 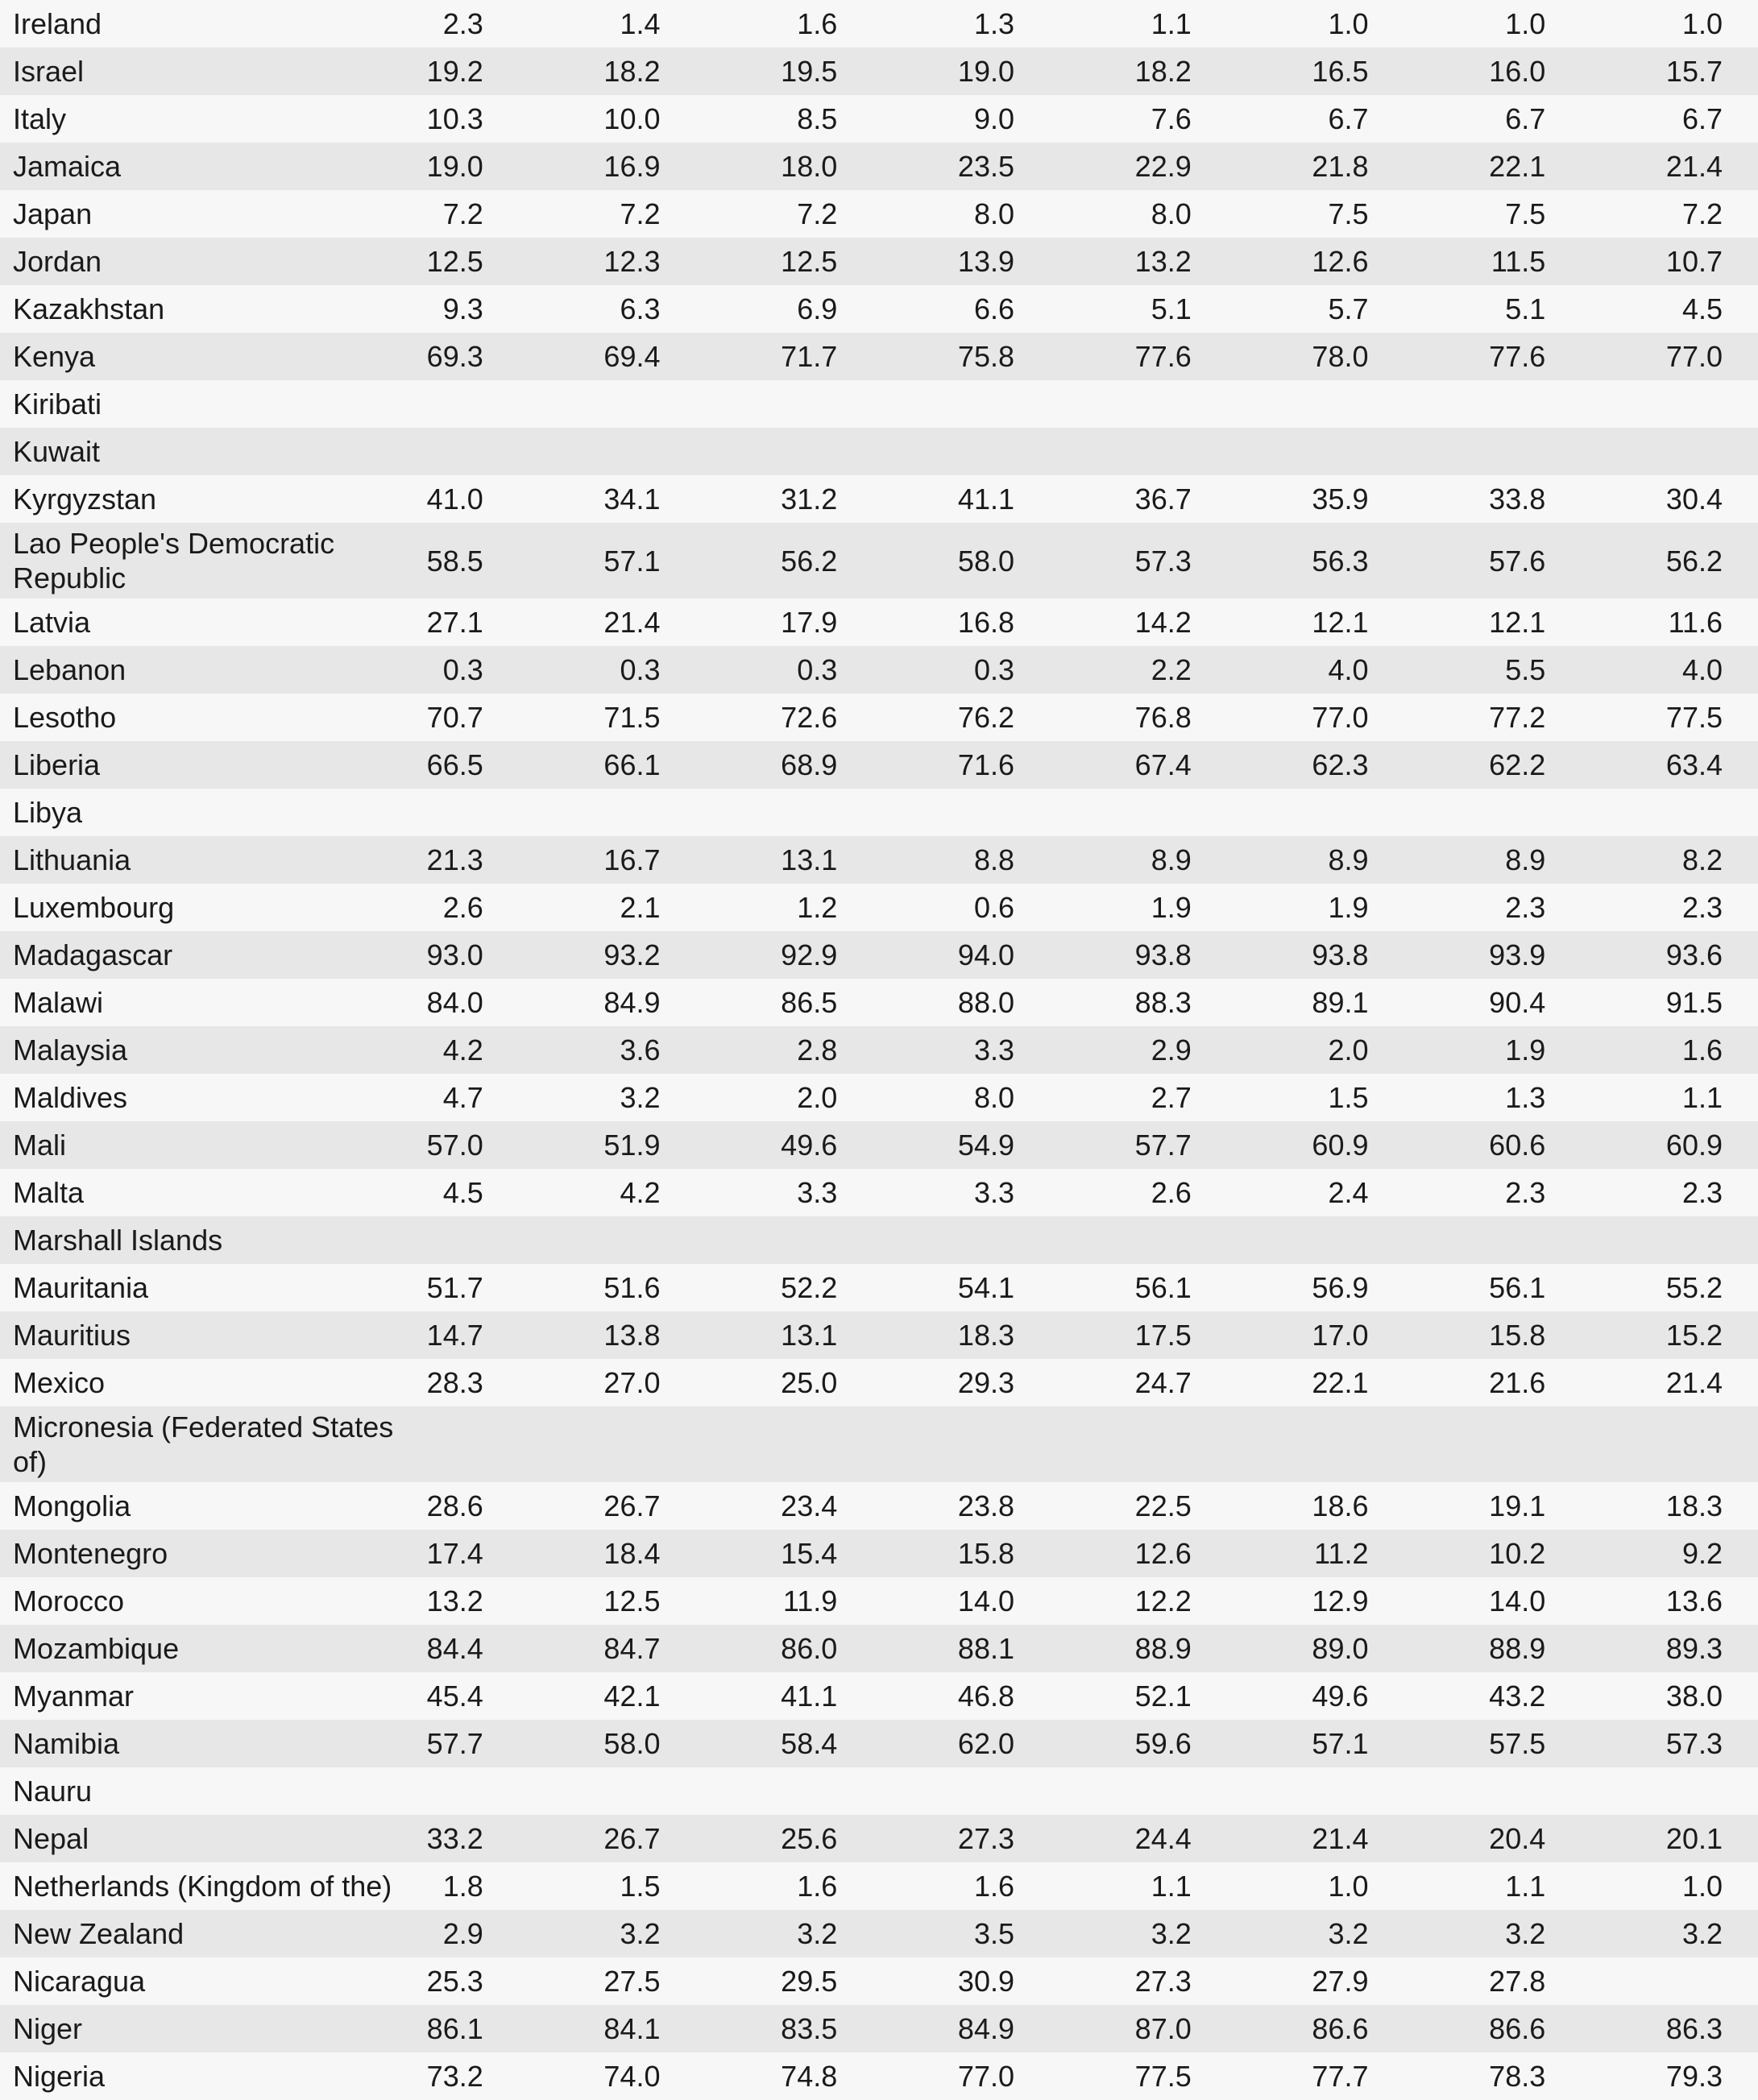 What do you see at coordinates (69, 1600) in the screenshot?
I see `country-cell: Morocco` at bounding box center [69, 1600].